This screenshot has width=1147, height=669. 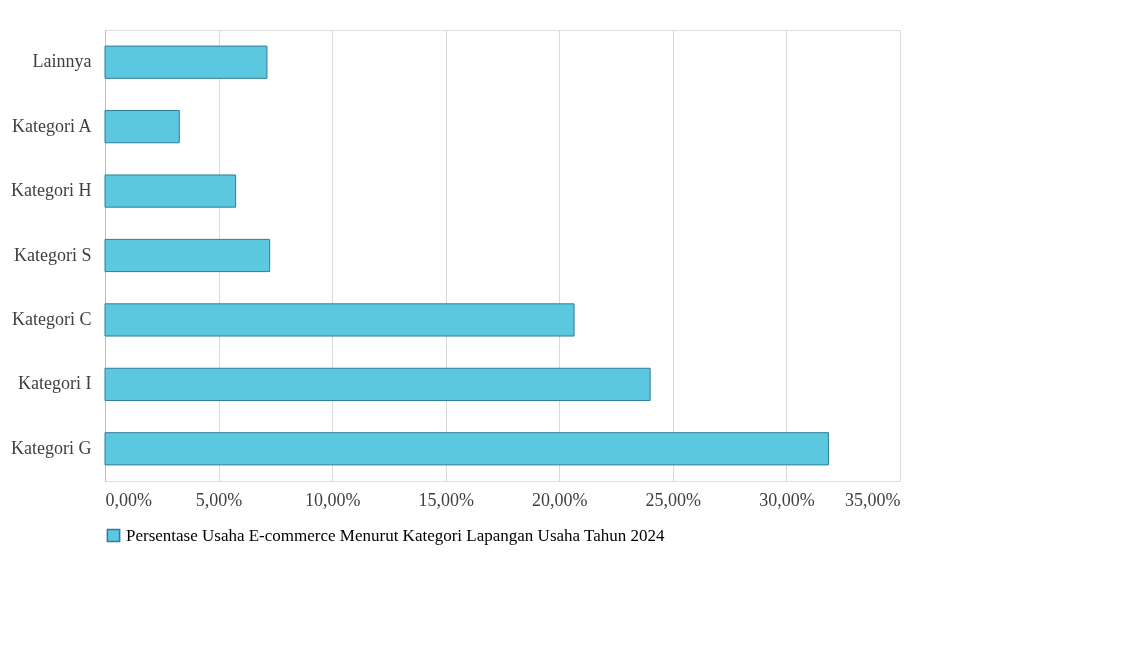 I want to click on x-tick-label: 35,00%, so click(x=873, y=499).